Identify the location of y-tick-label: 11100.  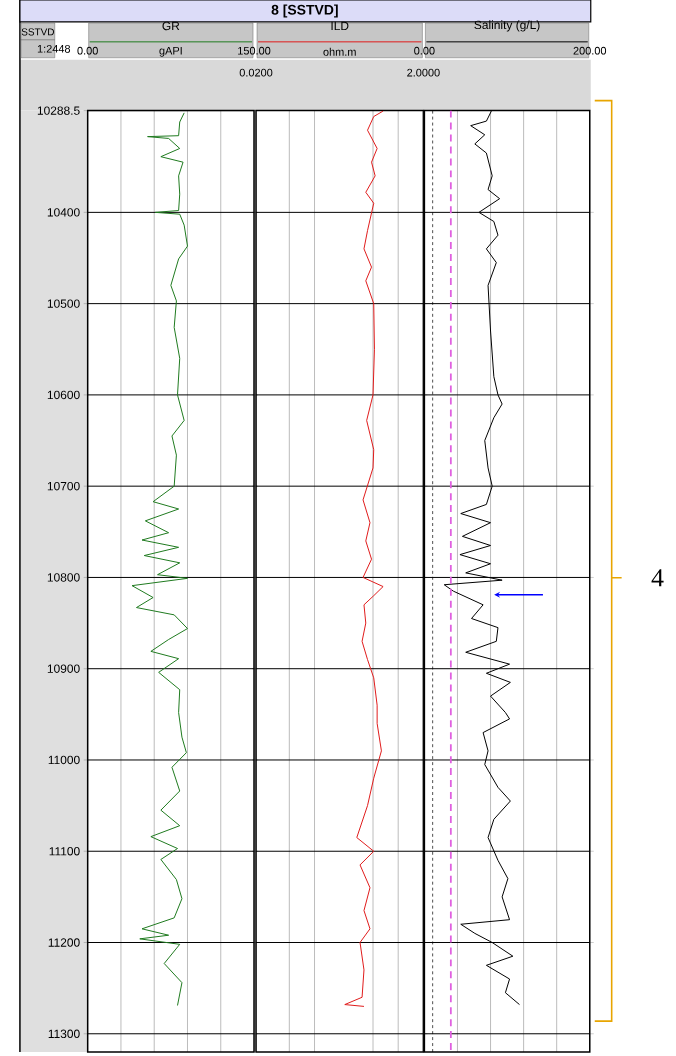
(64, 851).